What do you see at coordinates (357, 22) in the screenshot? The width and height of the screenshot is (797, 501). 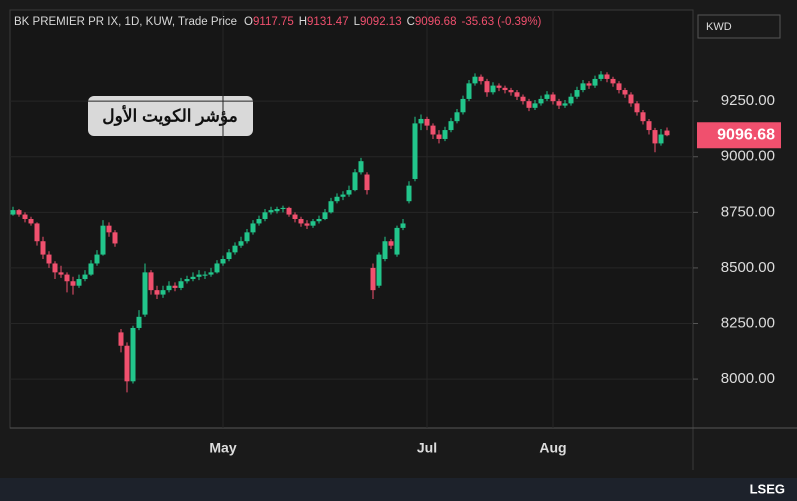 I see `low-label: L` at bounding box center [357, 22].